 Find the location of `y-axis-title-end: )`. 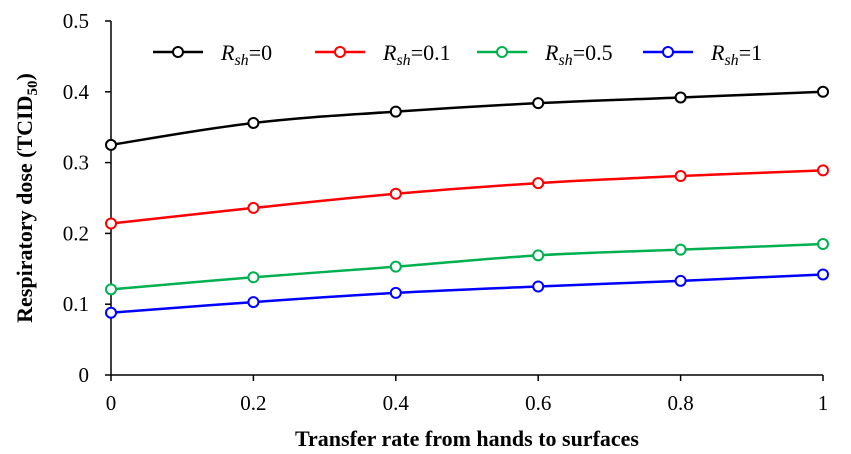

y-axis-title-end: ) is located at coordinates (24, 76).